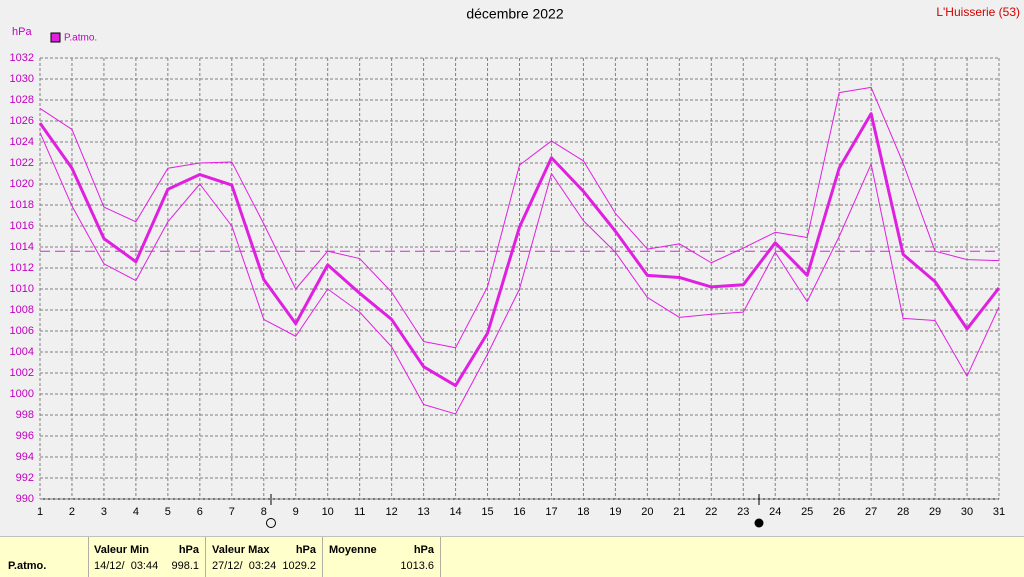 The height and width of the screenshot is (577, 1024). What do you see at coordinates (200, 512) in the screenshot?
I see `x-tick-label: 6` at bounding box center [200, 512].